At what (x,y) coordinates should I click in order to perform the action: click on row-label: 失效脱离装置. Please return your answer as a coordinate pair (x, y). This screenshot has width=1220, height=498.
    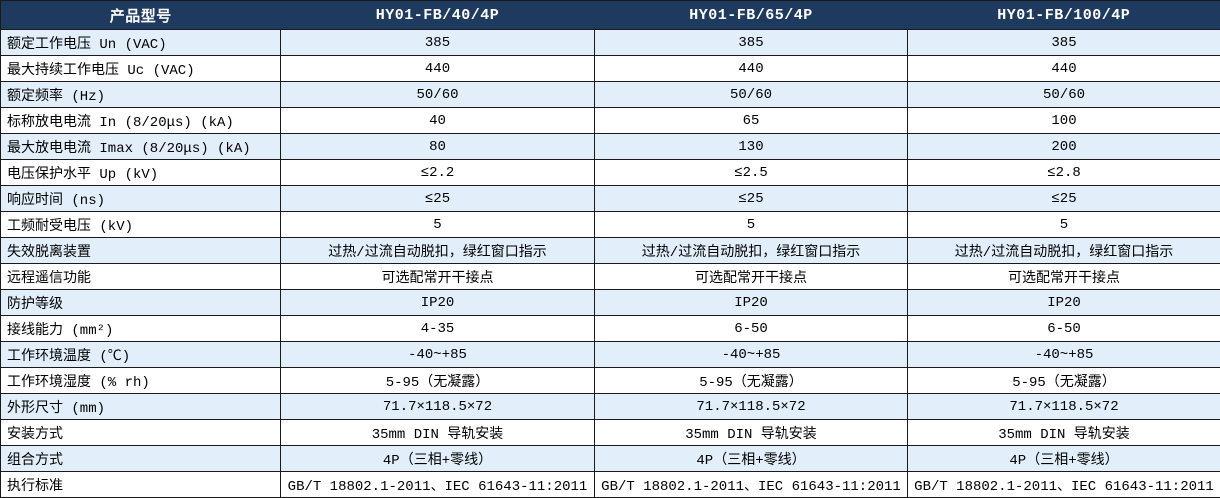
    Looking at the image, I should click on (141, 251).